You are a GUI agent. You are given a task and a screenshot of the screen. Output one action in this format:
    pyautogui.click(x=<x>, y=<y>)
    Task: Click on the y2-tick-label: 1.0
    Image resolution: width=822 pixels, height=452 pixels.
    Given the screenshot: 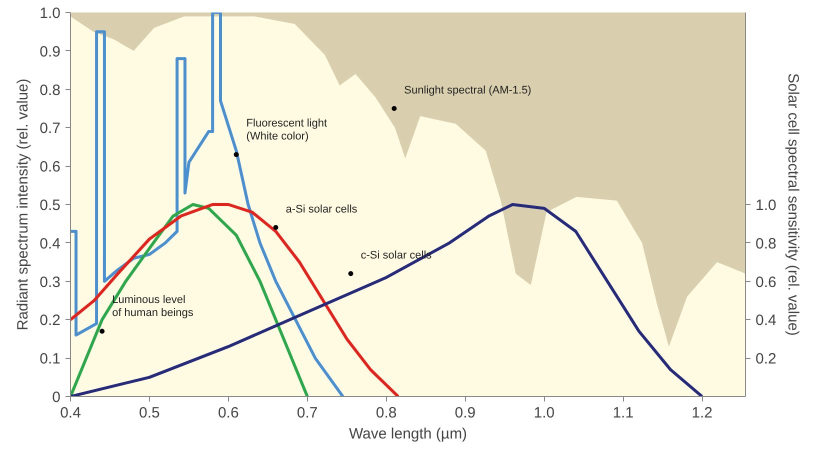 What is the action you would take?
    pyautogui.click(x=766, y=205)
    